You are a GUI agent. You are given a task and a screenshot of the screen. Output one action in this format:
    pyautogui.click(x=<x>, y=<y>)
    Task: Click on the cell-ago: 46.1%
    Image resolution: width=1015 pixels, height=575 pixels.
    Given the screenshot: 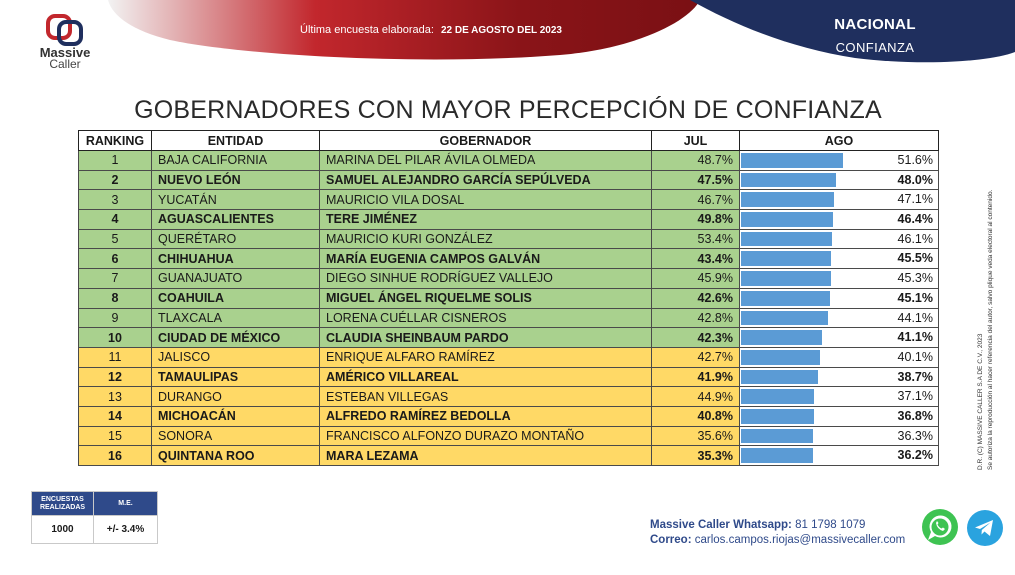 What is the action you would take?
    pyautogui.click(x=839, y=239)
    